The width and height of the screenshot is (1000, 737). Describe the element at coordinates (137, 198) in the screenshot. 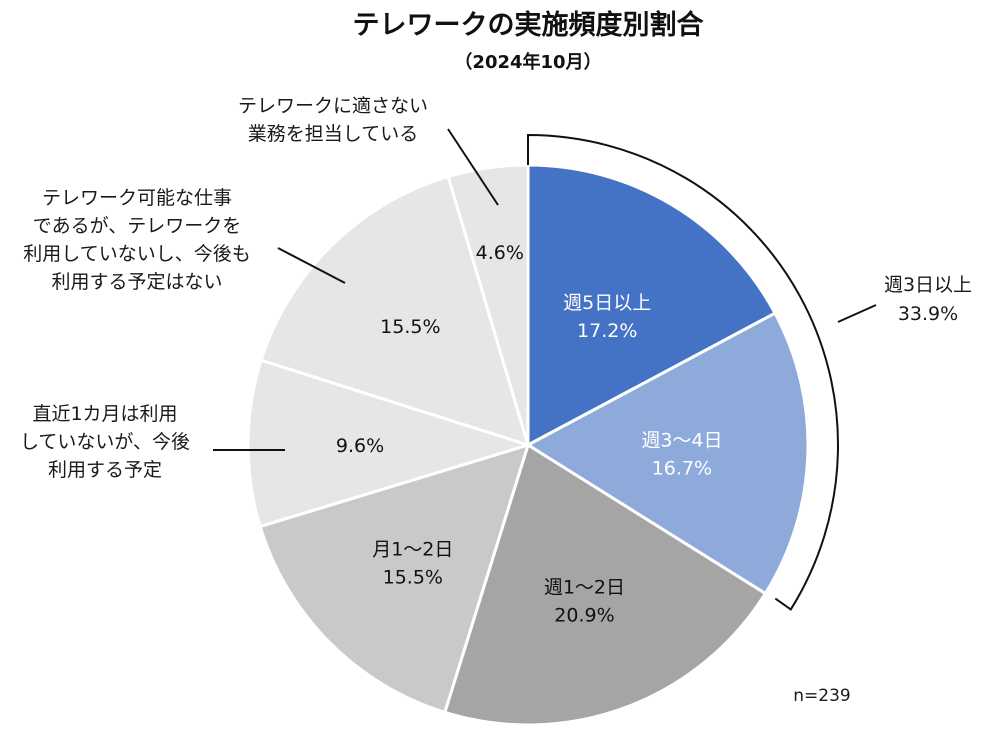

I see `label-no-plan-line1: テレワーク可能な仕事` at that location.